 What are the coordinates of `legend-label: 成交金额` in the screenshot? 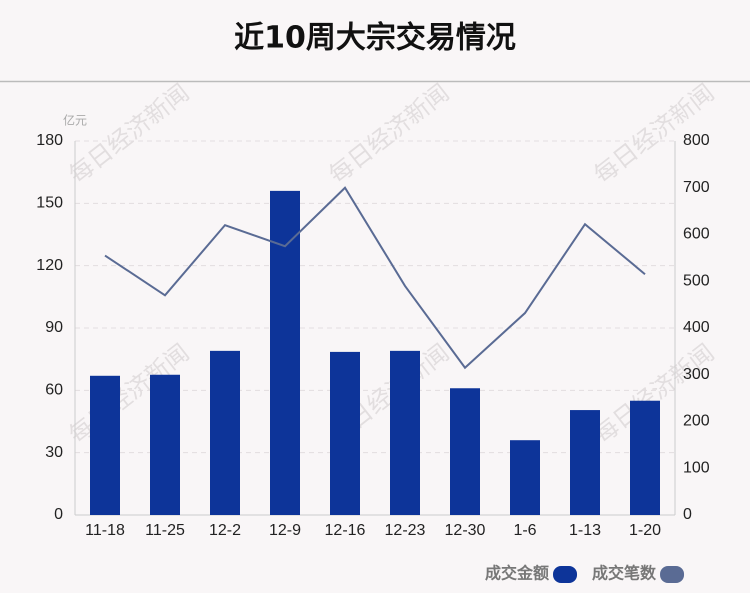 It's located at (517, 573).